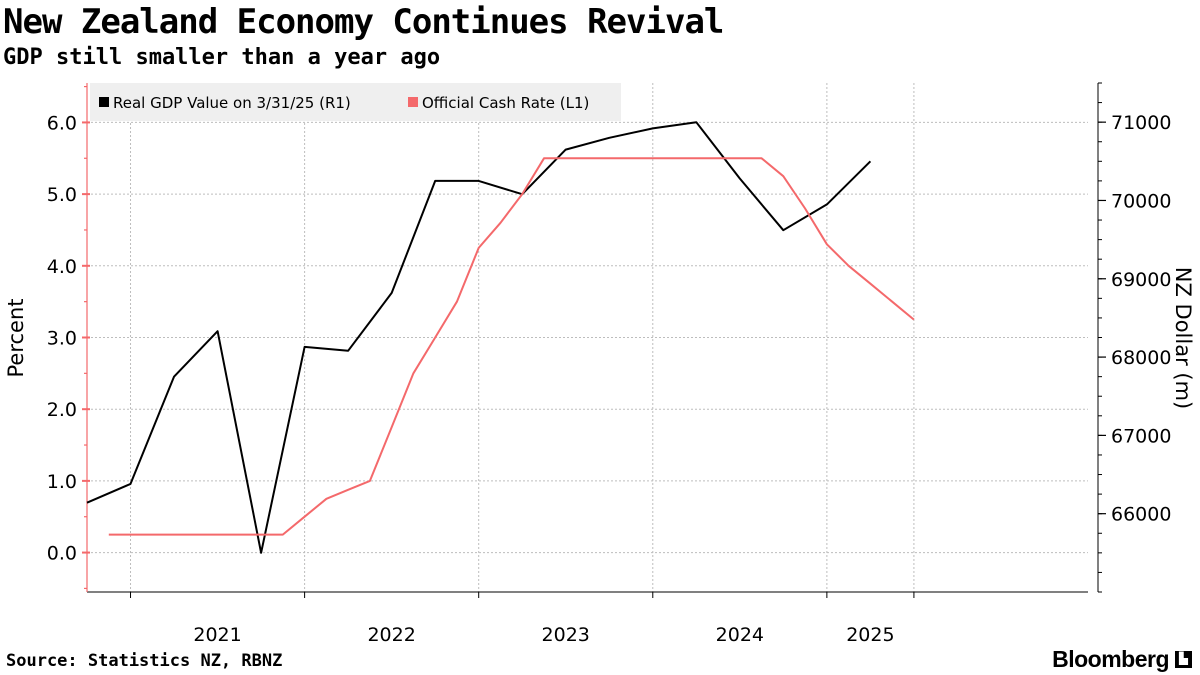 The width and height of the screenshot is (1200, 675). What do you see at coordinates (62, 267) in the screenshot?
I see `left-tick-label: 4.0` at bounding box center [62, 267].